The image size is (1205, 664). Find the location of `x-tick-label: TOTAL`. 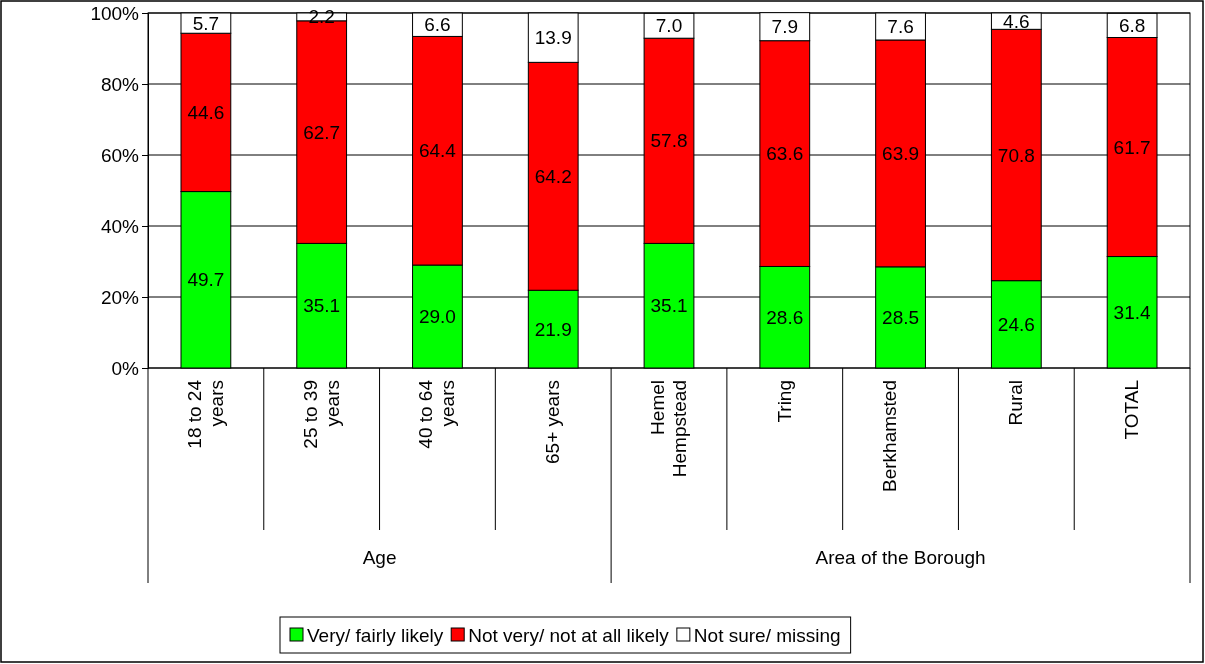

x-tick-label: TOTAL is located at coordinates (1132, 410).